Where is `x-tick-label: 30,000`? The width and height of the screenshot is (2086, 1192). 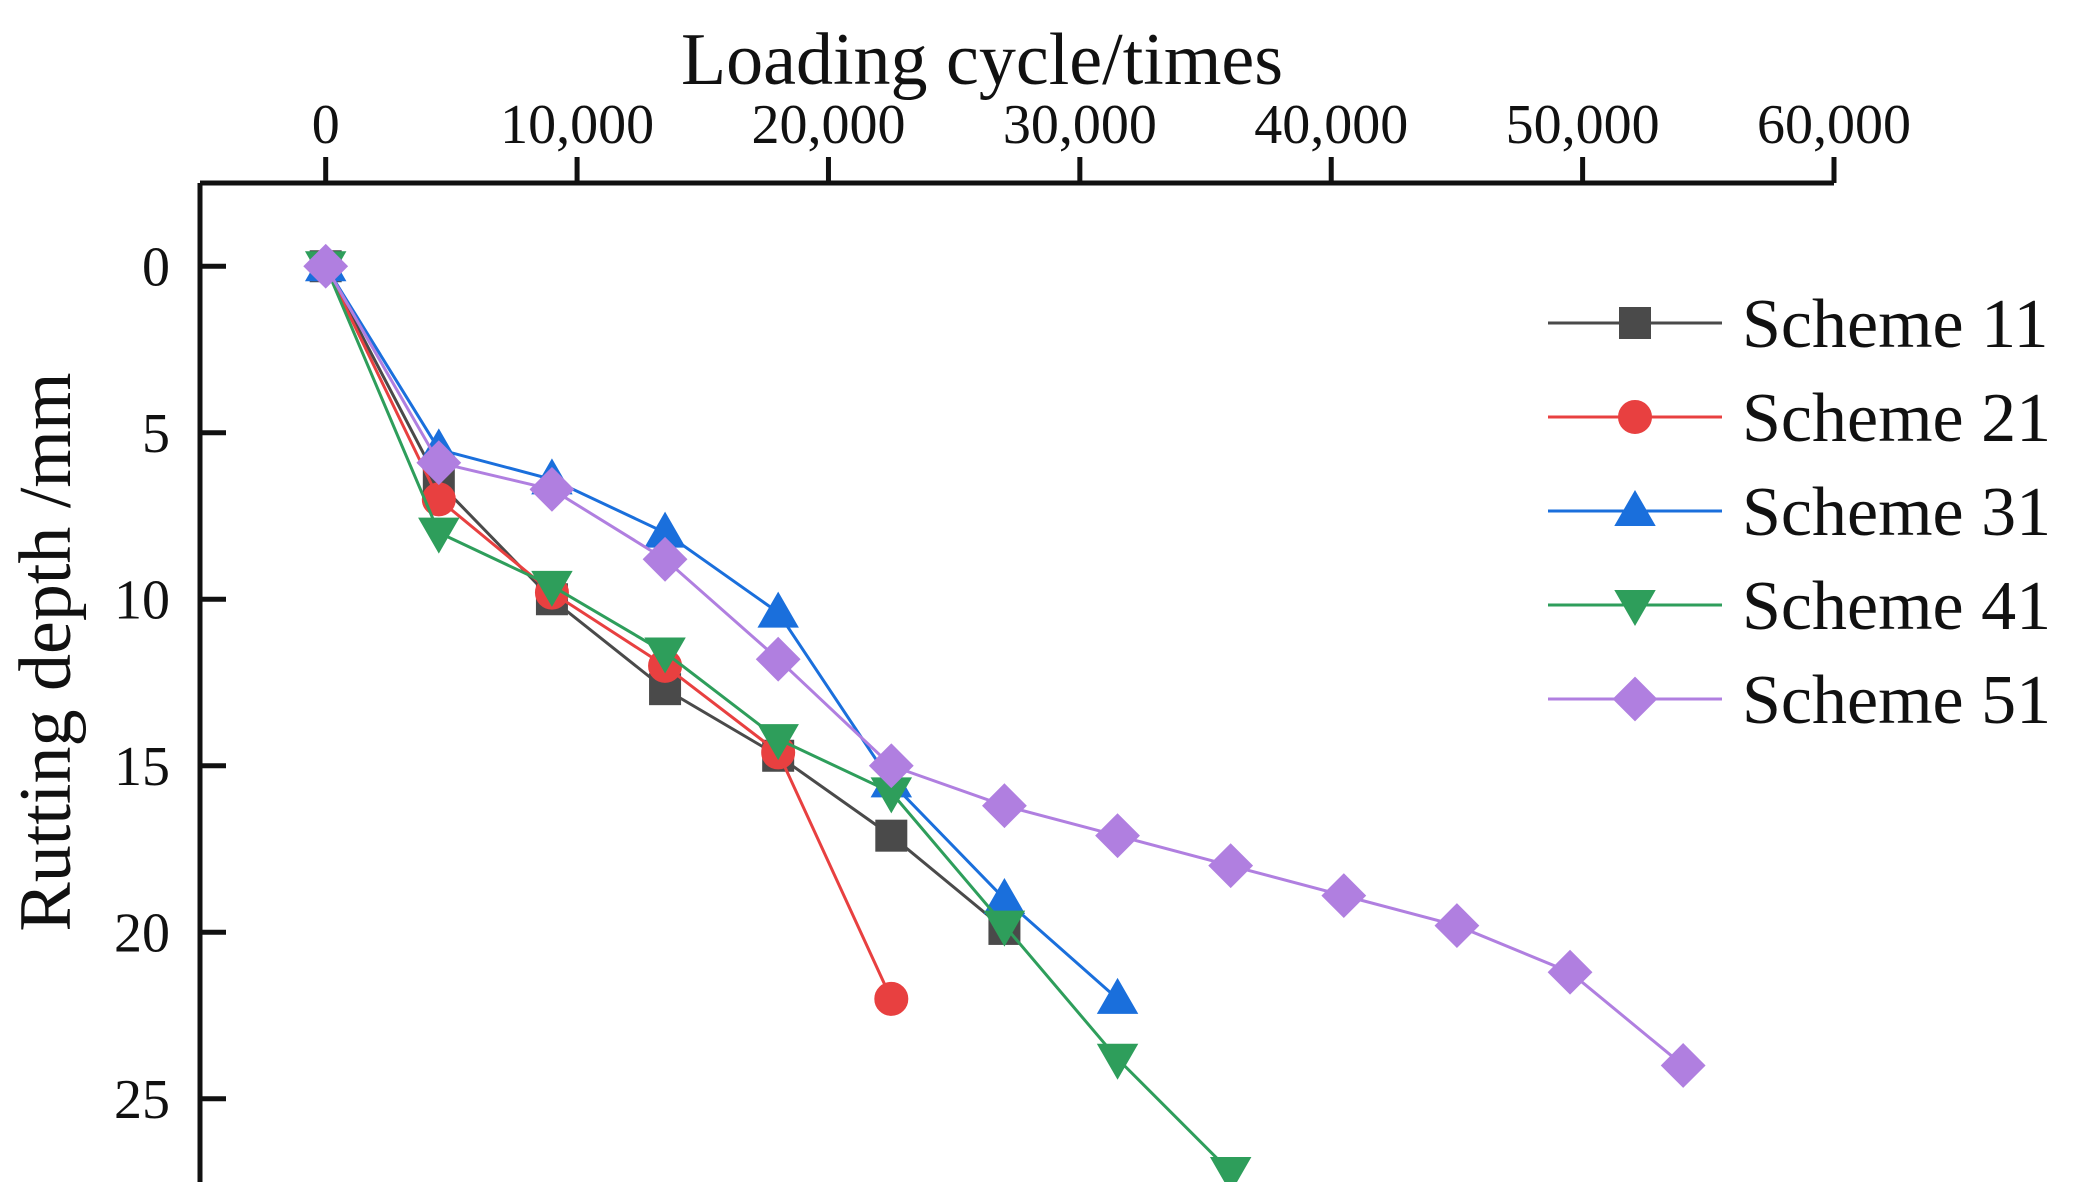 x-tick-label: 30,000 is located at coordinates (1080, 125).